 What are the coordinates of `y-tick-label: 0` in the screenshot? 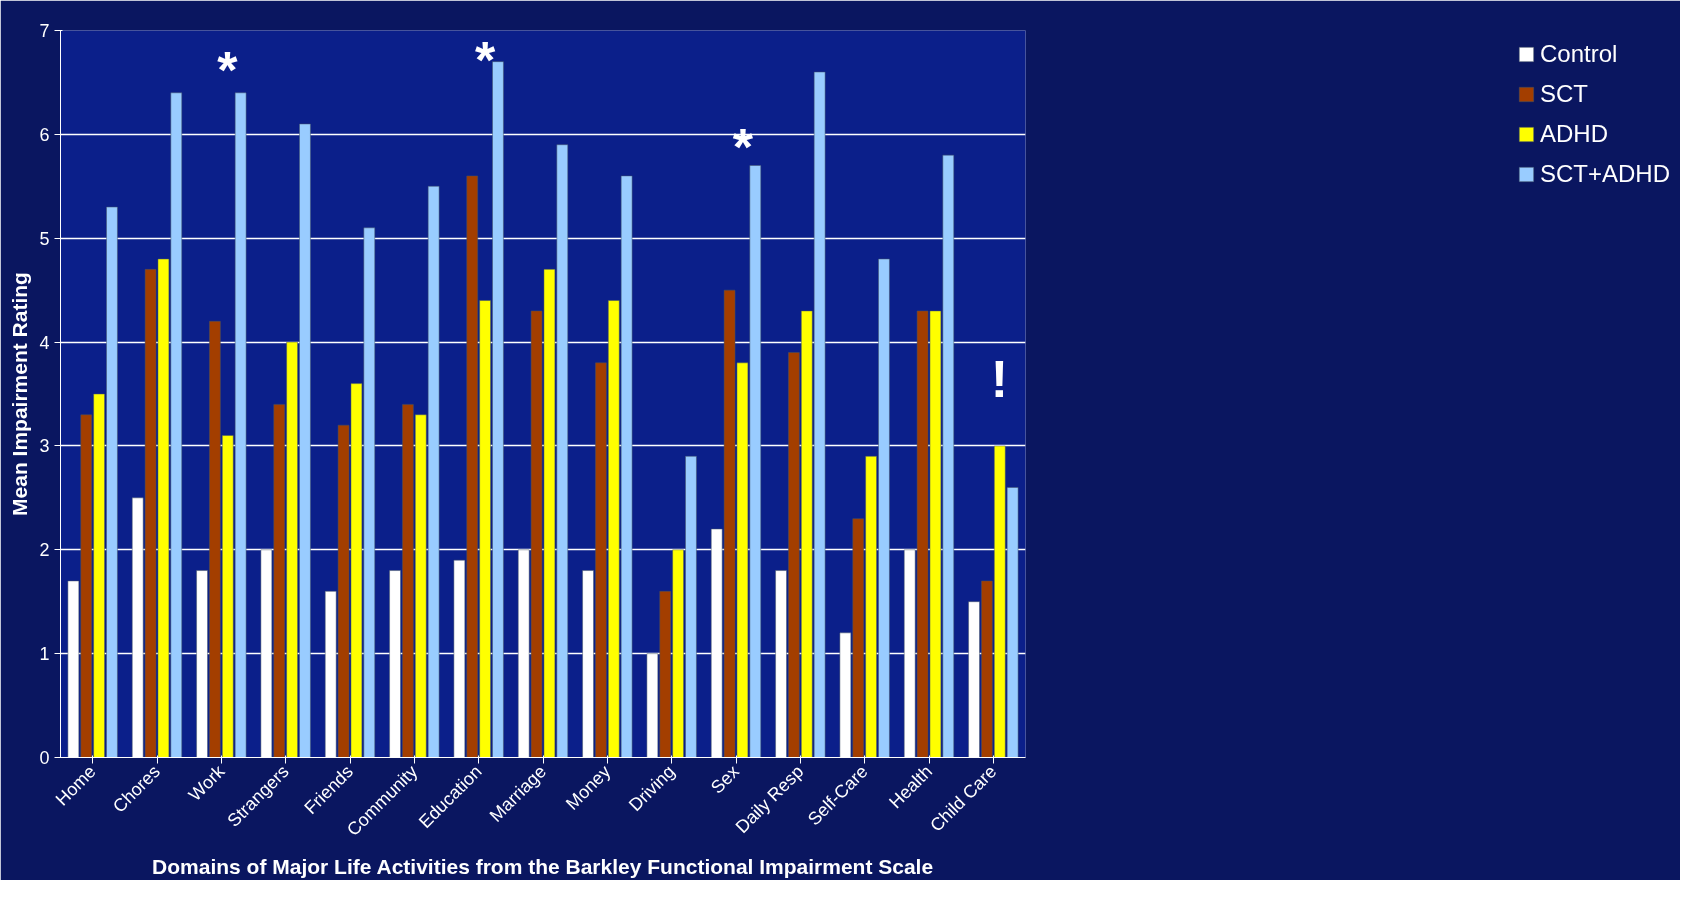 It's located at (44, 758).